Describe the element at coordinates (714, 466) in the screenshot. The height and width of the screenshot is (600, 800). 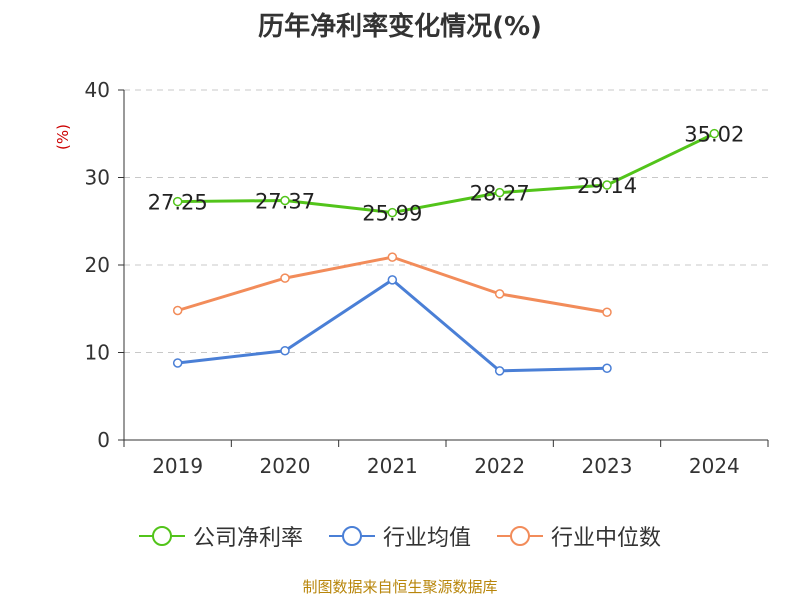
I see `x-tick-label: 2024` at that location.